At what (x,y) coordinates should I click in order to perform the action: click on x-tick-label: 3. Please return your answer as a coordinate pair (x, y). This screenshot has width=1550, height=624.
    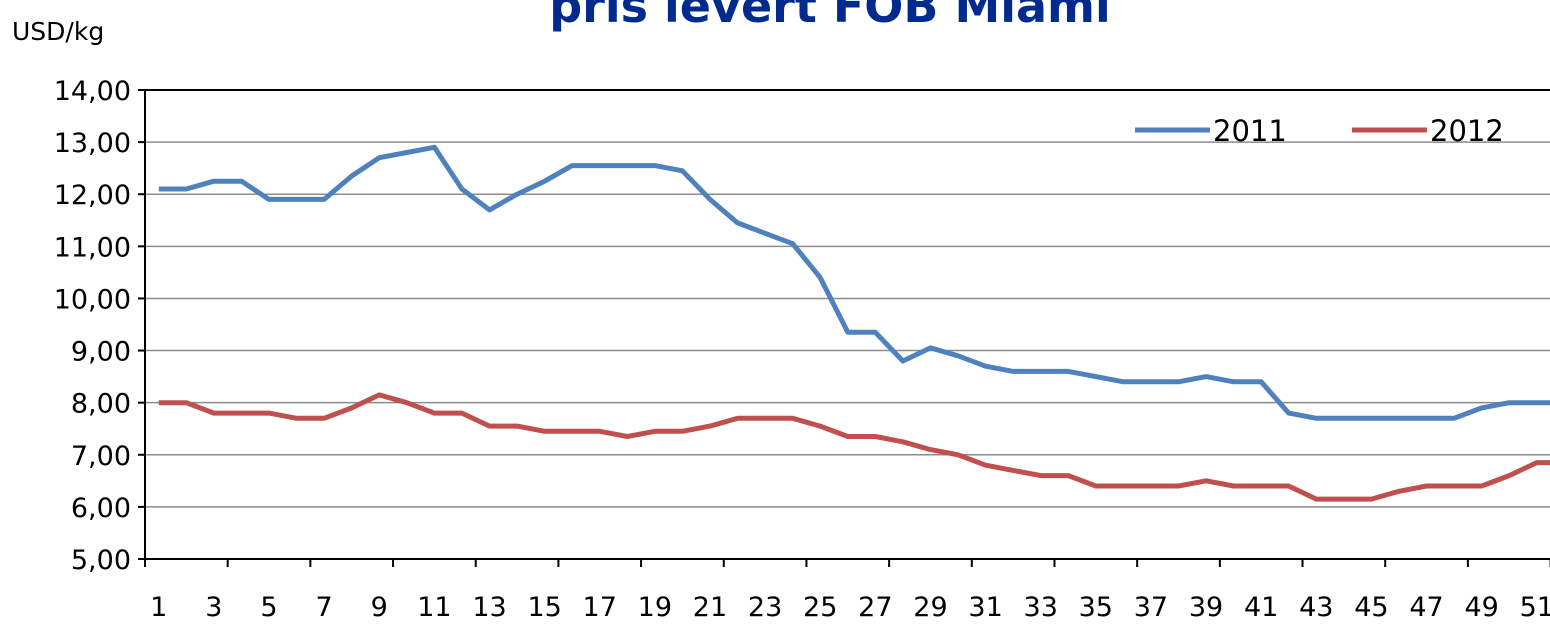
    Looking at the image, I should click on (213, 607).